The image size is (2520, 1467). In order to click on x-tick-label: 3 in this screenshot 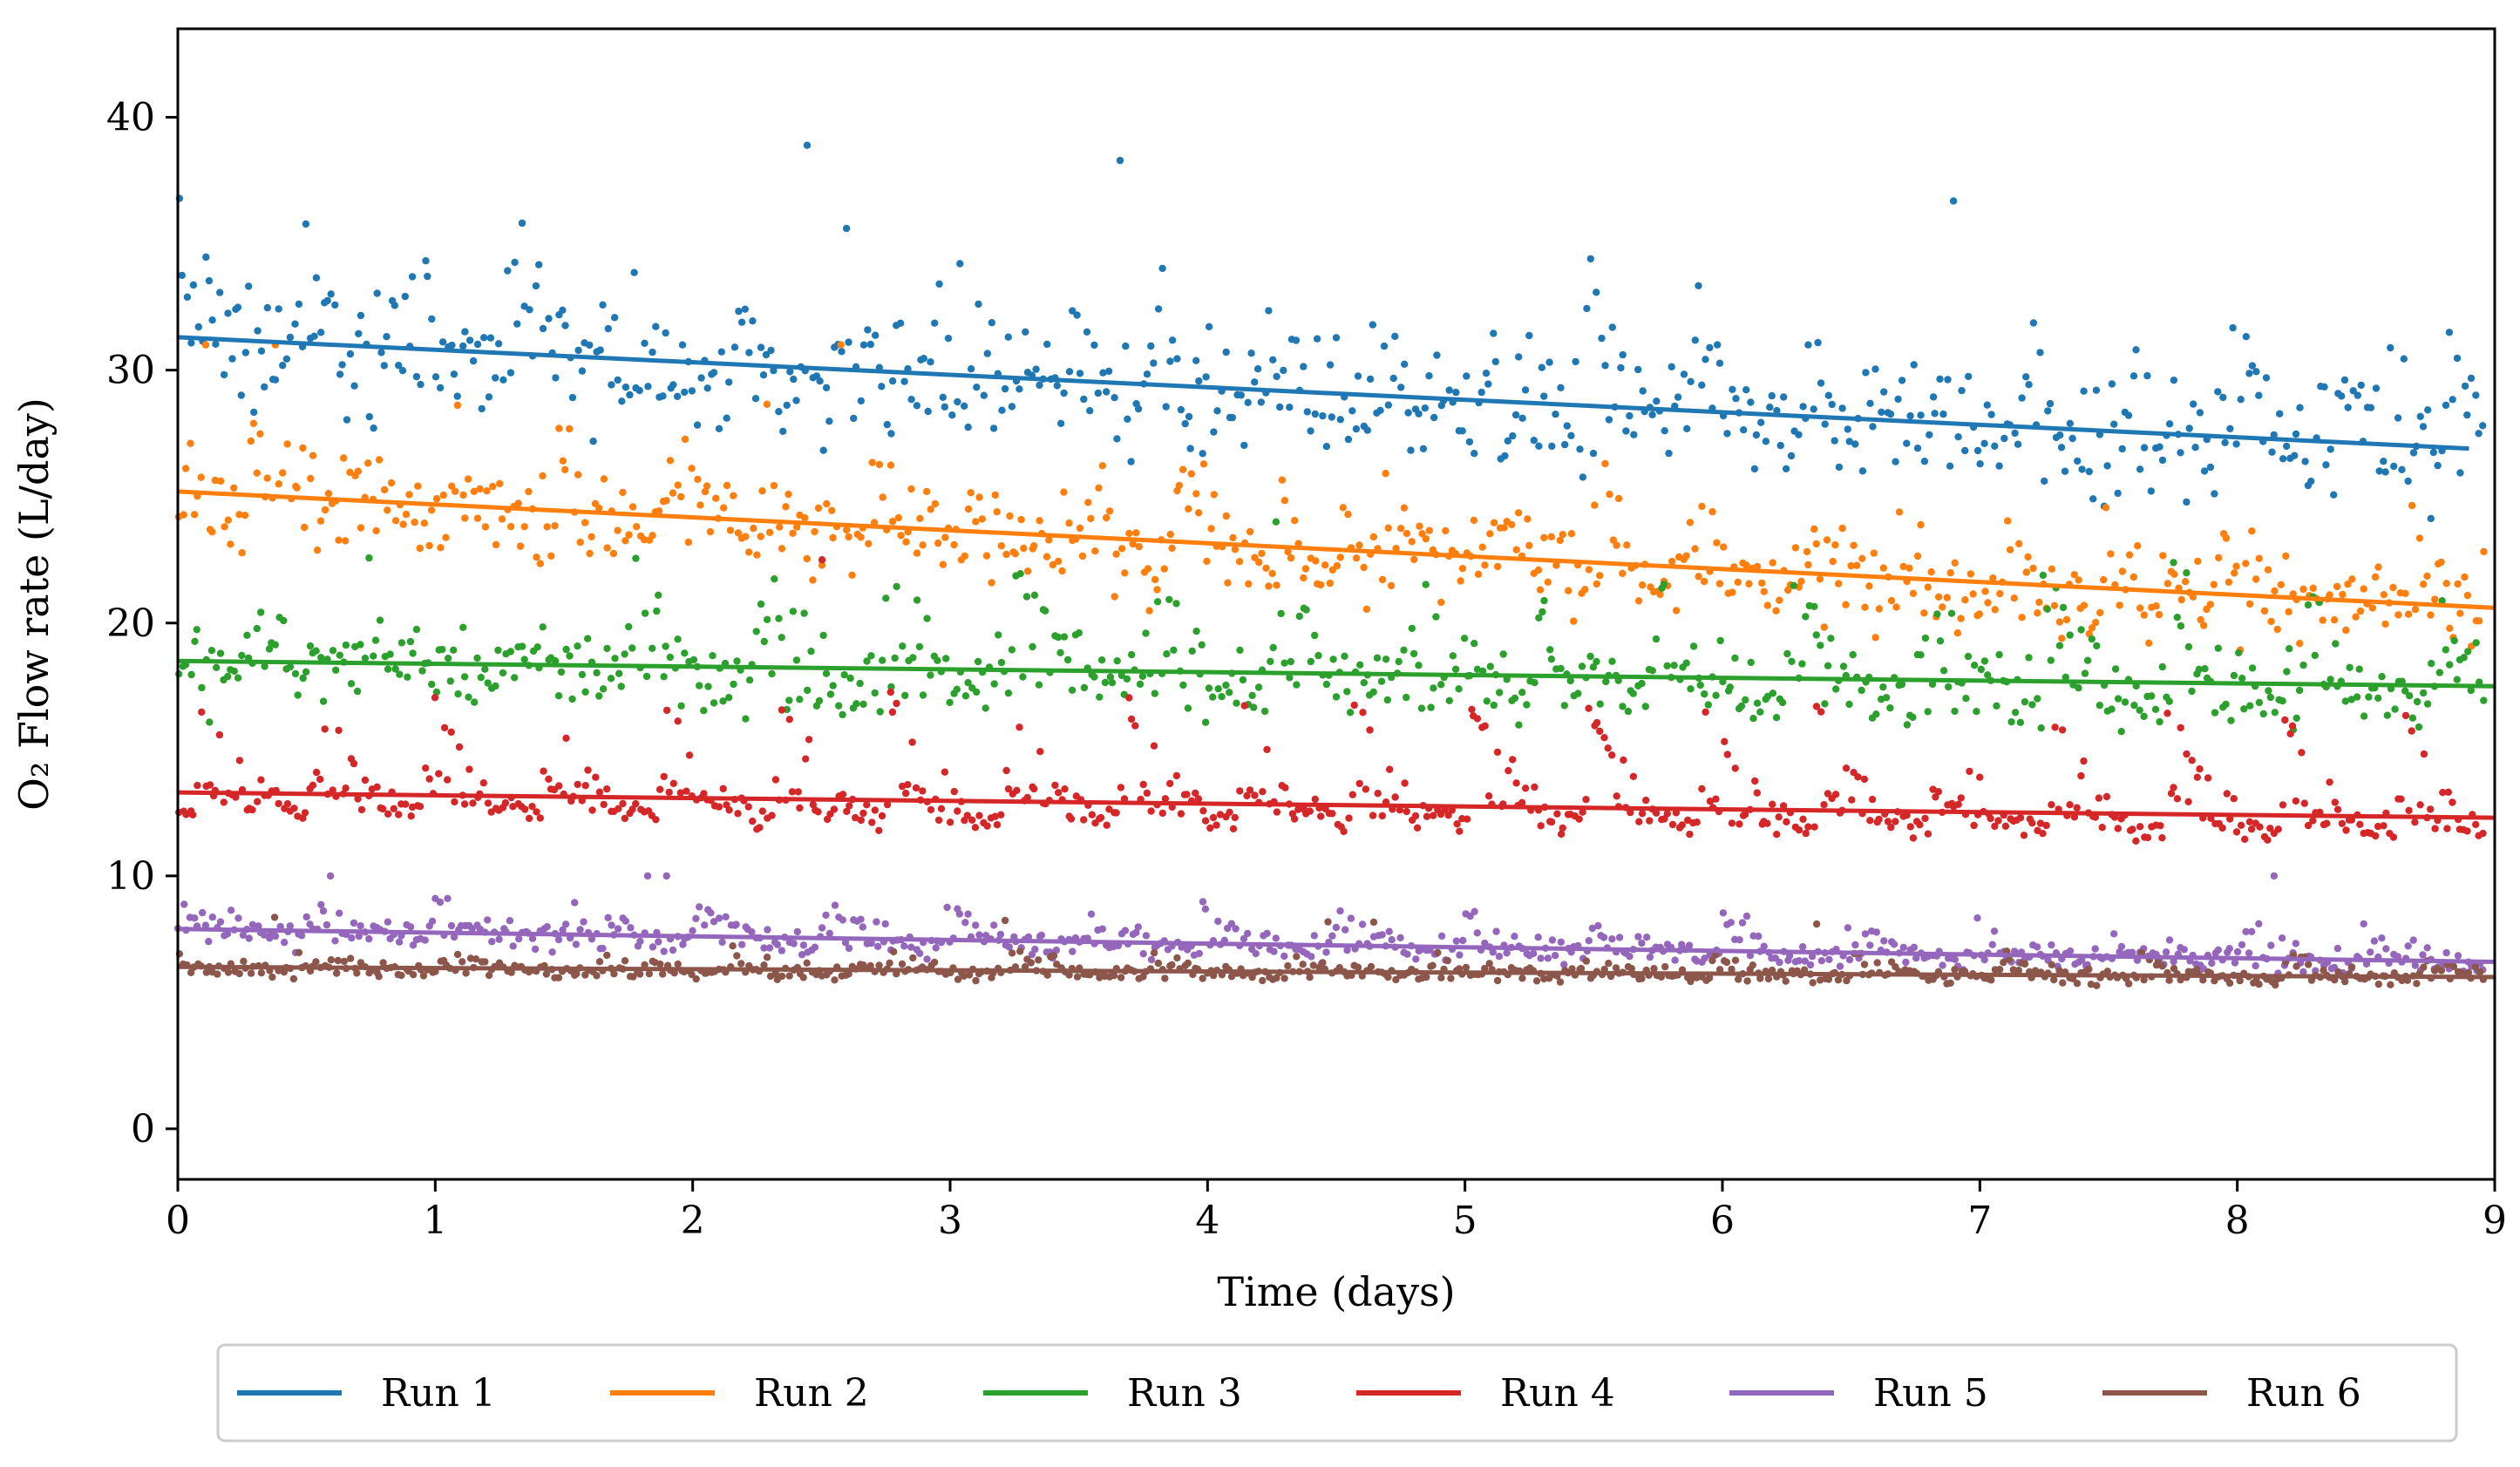, I will do `click(950, 1221)`.